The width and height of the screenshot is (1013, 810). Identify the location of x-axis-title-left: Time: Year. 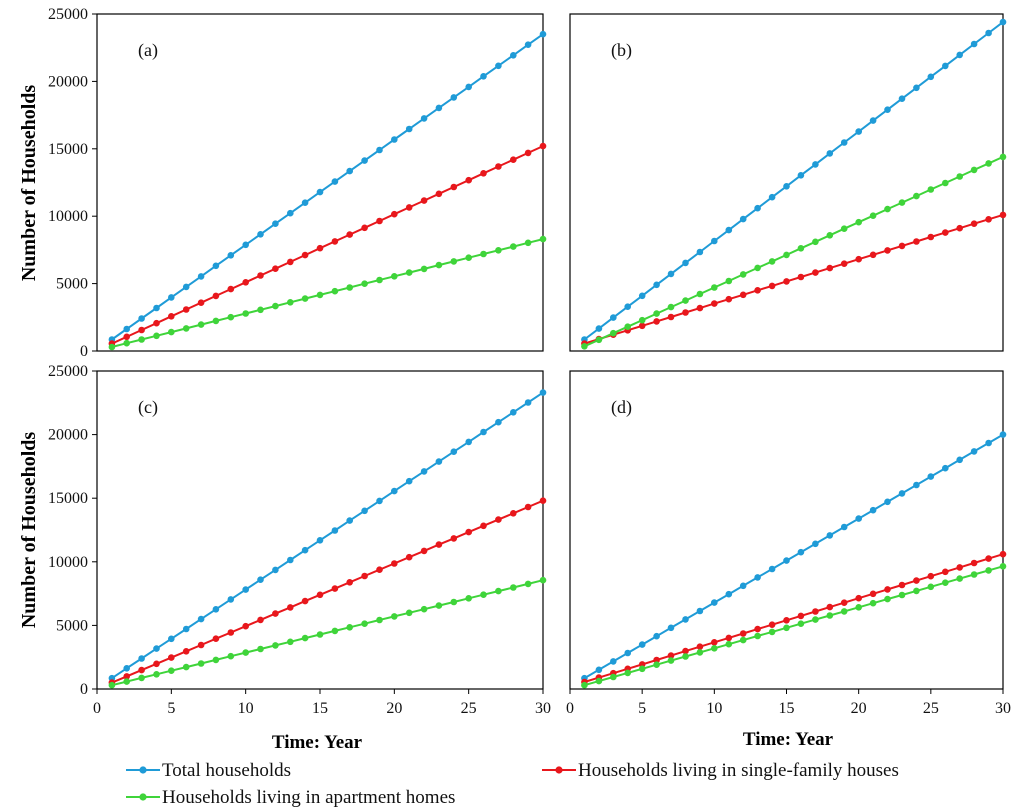
(317, 742).